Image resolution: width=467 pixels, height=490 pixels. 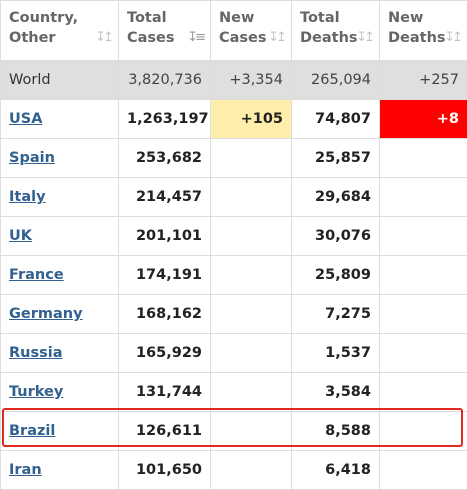 I want to click on total-cases-cell: 3,820,736, so click(x=165, y=80).